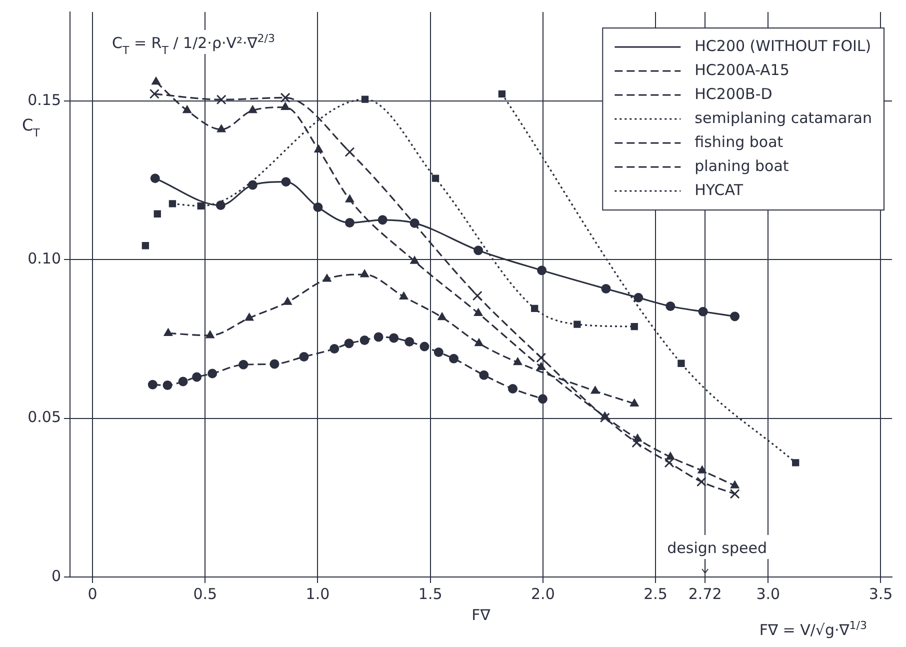  What do you see at coordinates (56, 575) in the screenshot?
I see `y-tick-label: 0` at bounding box center [56, 575].